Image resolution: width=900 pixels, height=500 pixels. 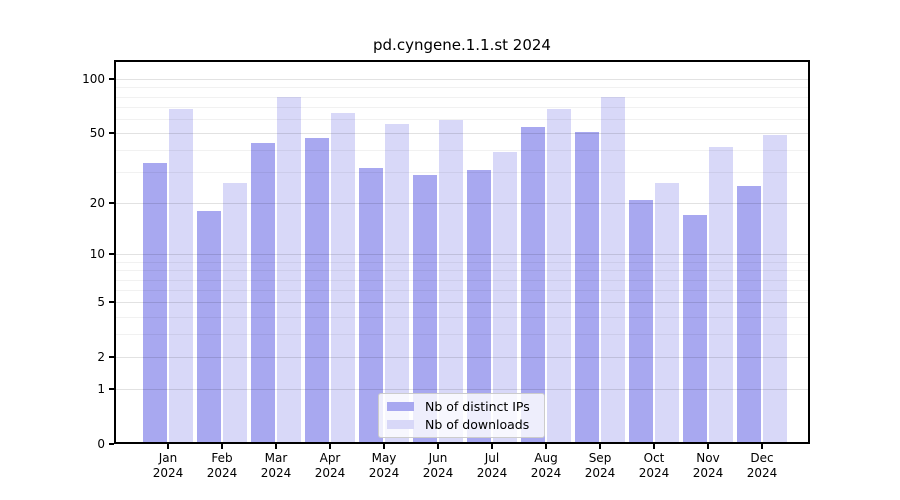 What do you see at coordinates (762, 465) in the screenshot?
I see `x-tick-label-dec: Dec 2024` at bounding box center [762, 465].